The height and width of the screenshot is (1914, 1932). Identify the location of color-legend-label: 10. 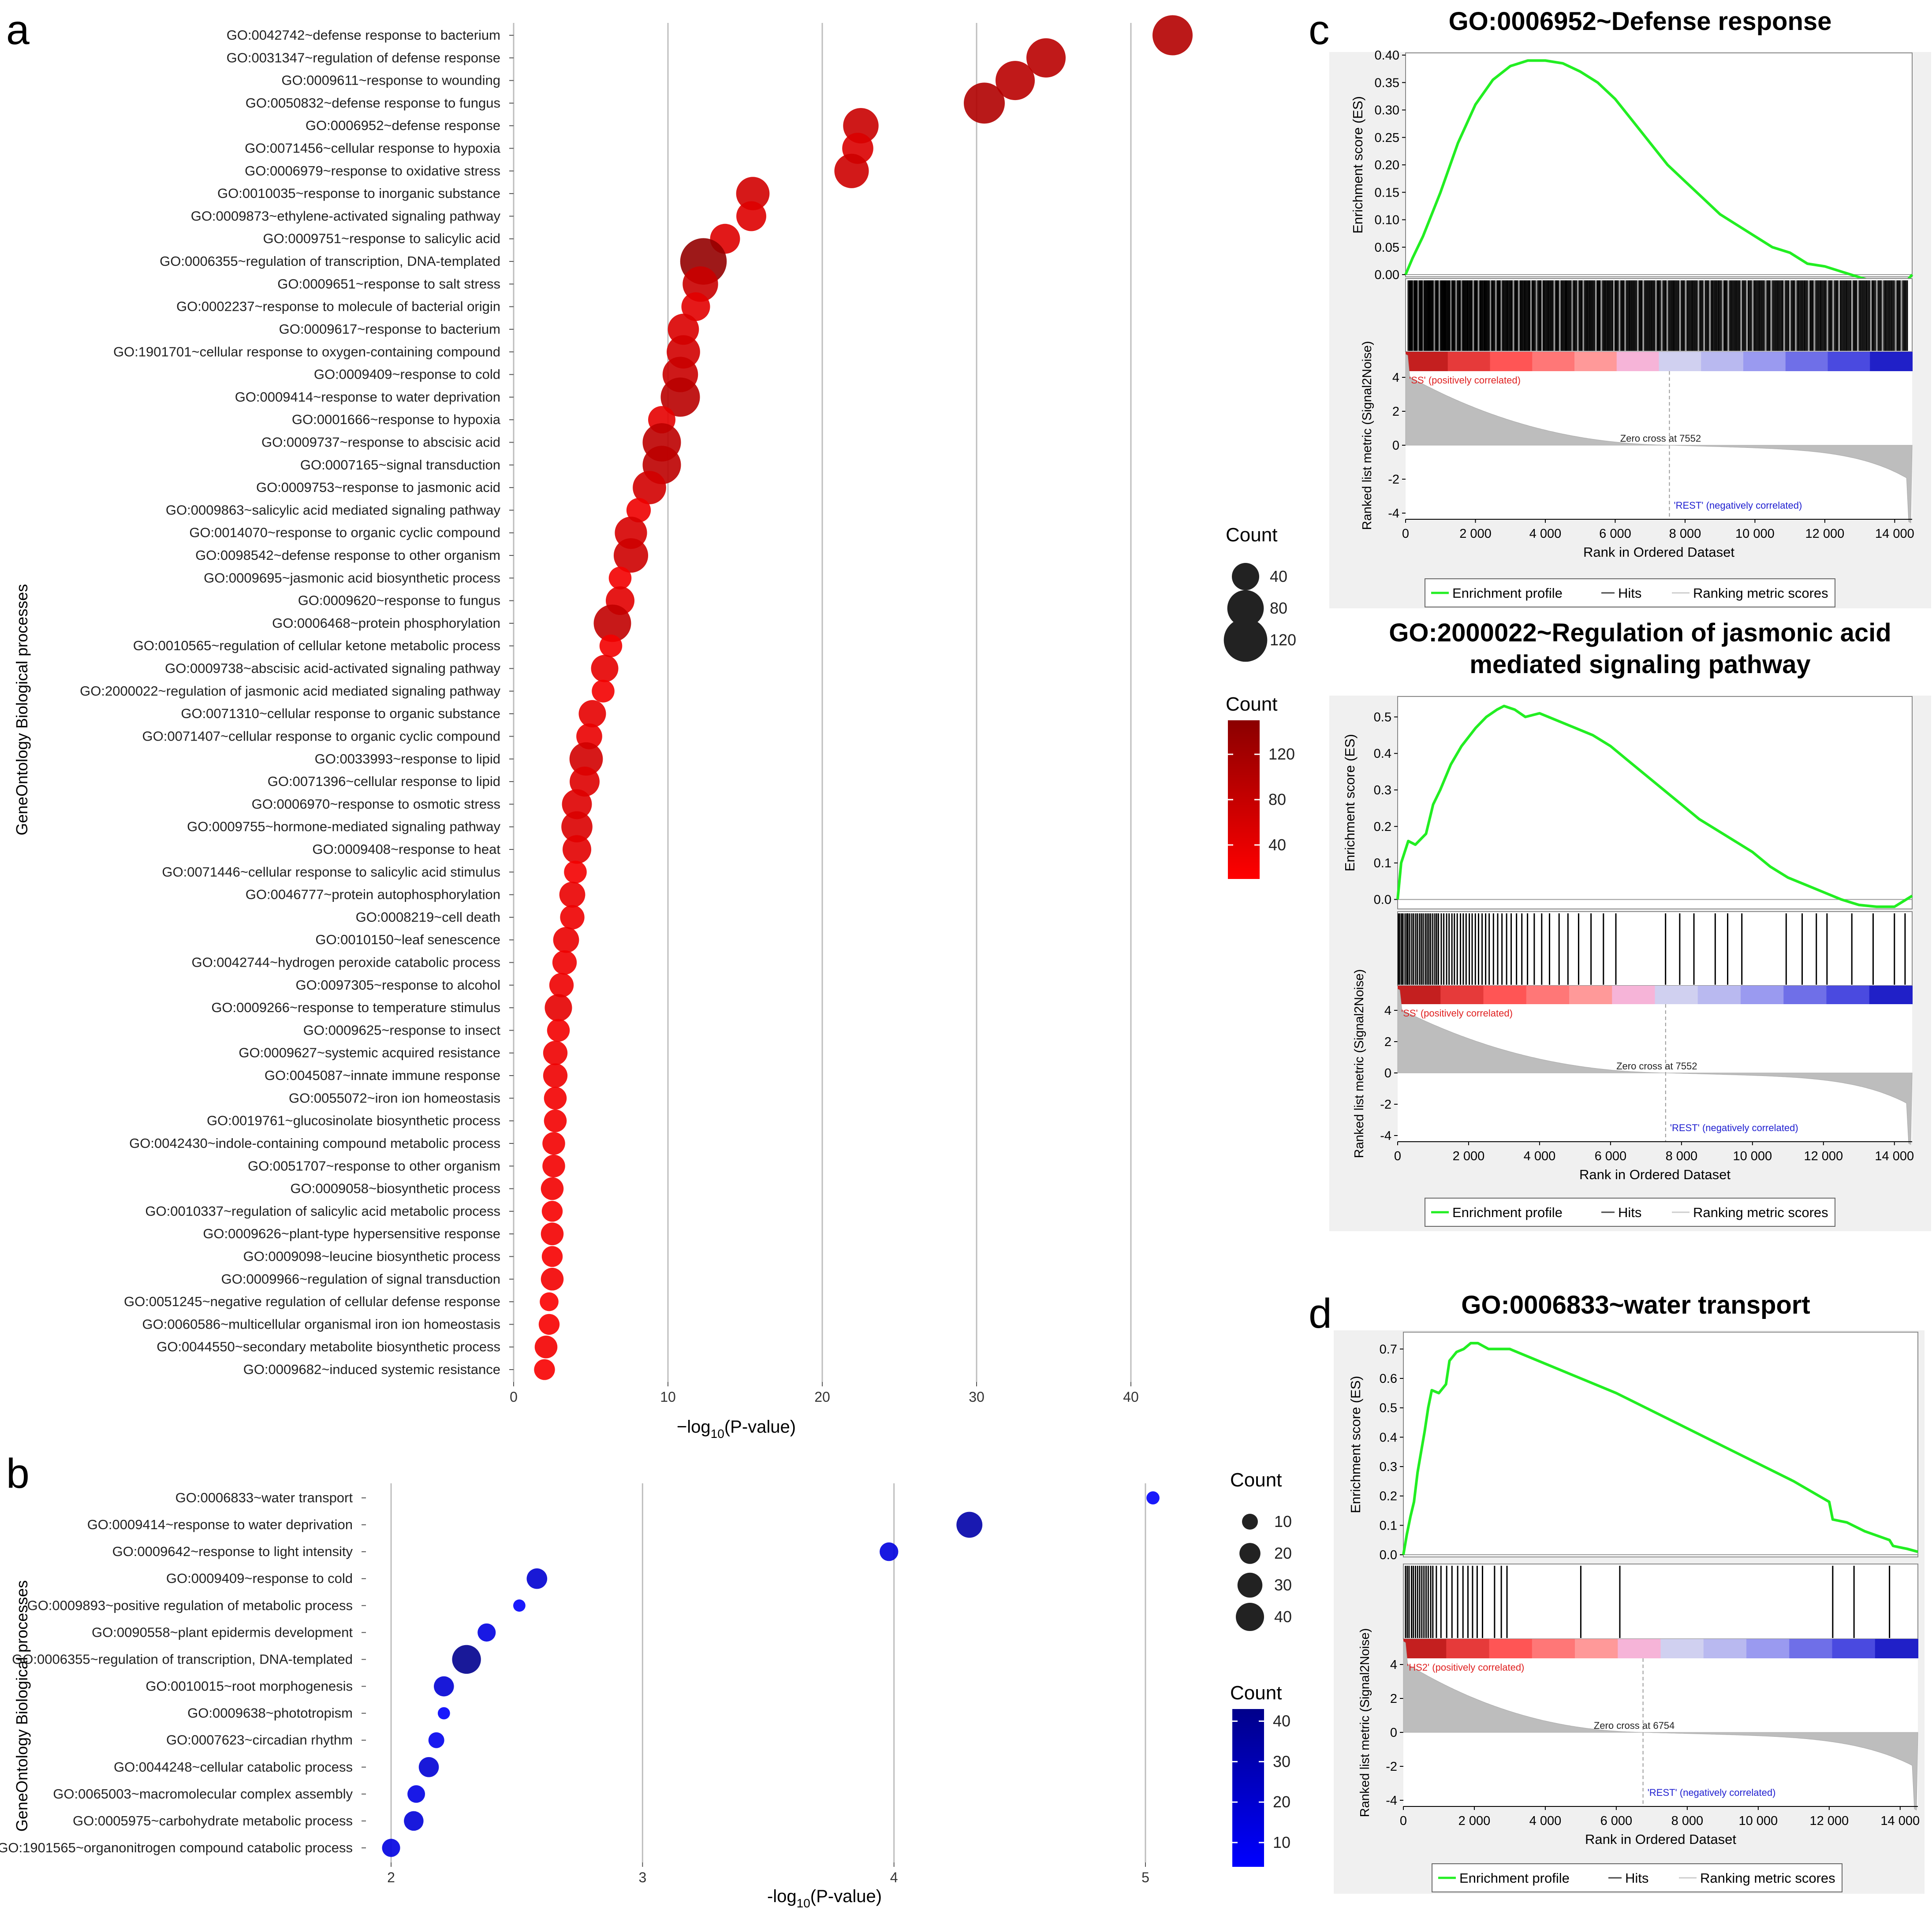
(1281, 1842).